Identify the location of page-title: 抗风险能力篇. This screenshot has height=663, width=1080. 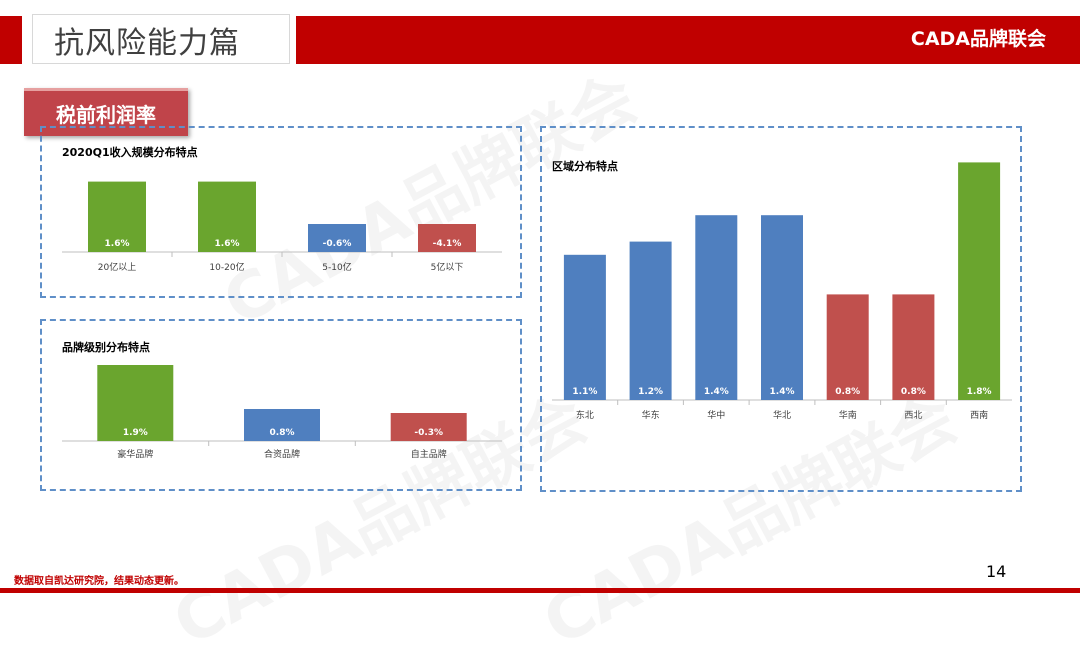
(147, 43).